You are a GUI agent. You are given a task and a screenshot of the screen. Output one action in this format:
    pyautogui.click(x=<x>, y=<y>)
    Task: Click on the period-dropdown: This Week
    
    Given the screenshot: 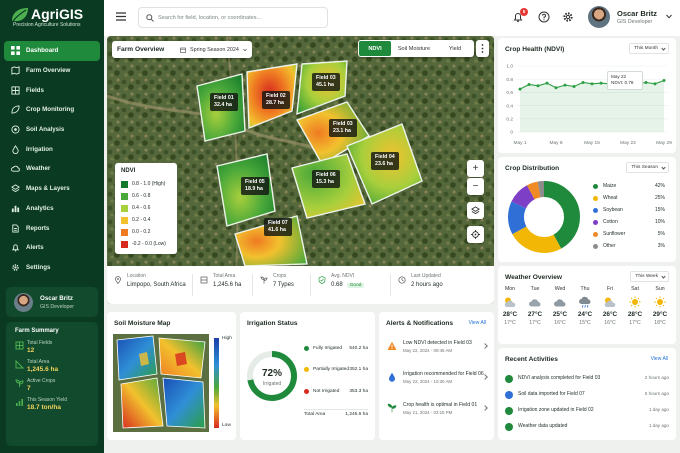 What is the action you would take?
    pyautogui.click(x=649, y=276)
    